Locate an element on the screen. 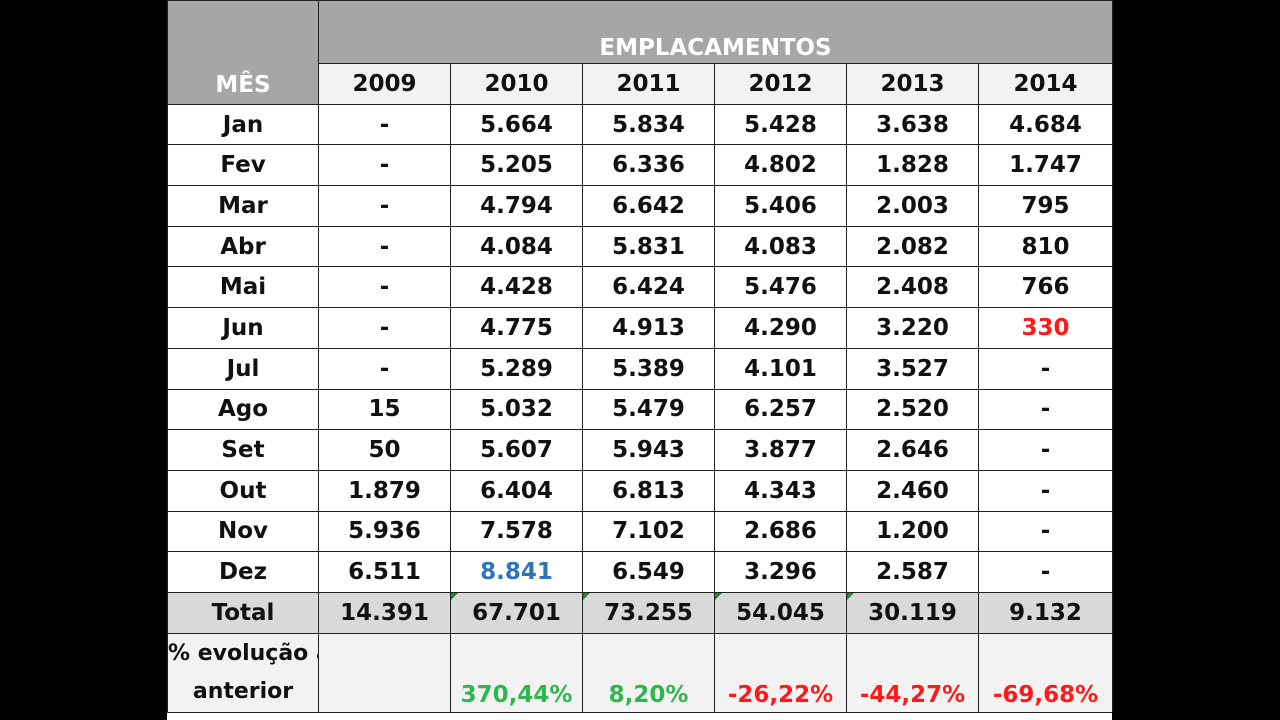 Image resolution: width=1280 pixels, height=720 pixels. year-header: 2013 is located at coordinates (912, 84).